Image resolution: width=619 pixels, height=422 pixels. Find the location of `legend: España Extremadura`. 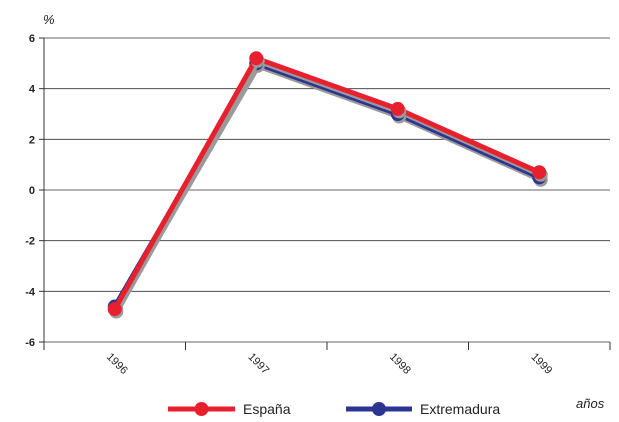

legend: España Extremadura is located at coordinates (334, 409).